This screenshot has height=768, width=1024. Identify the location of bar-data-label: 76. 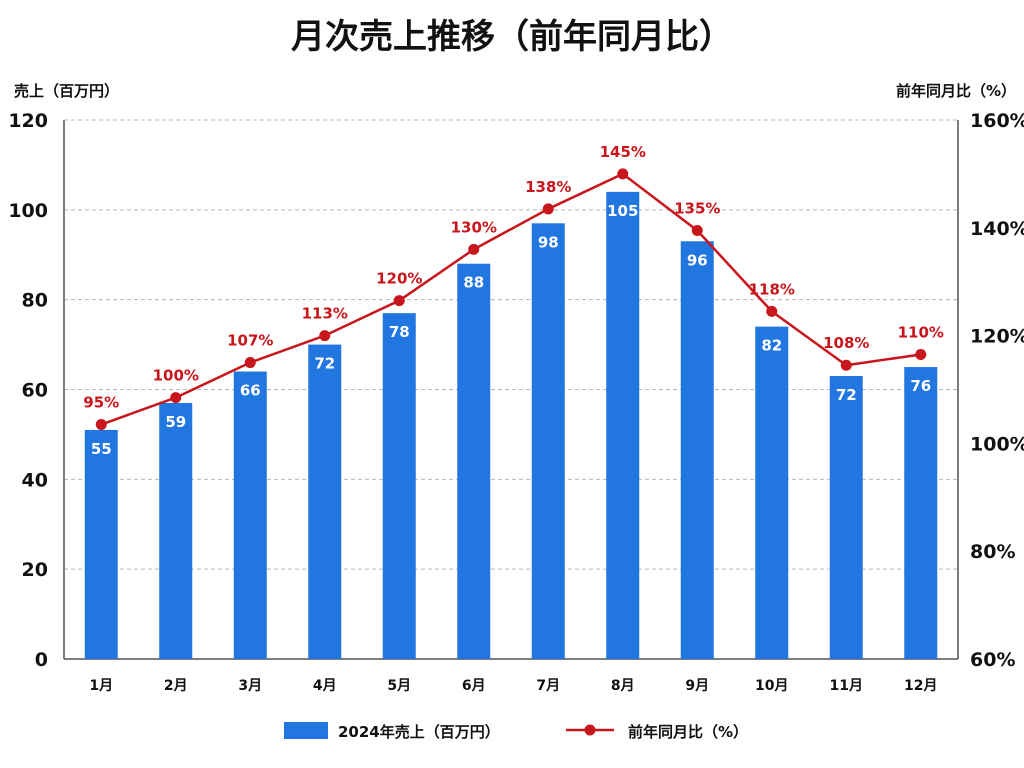
(920, 386).